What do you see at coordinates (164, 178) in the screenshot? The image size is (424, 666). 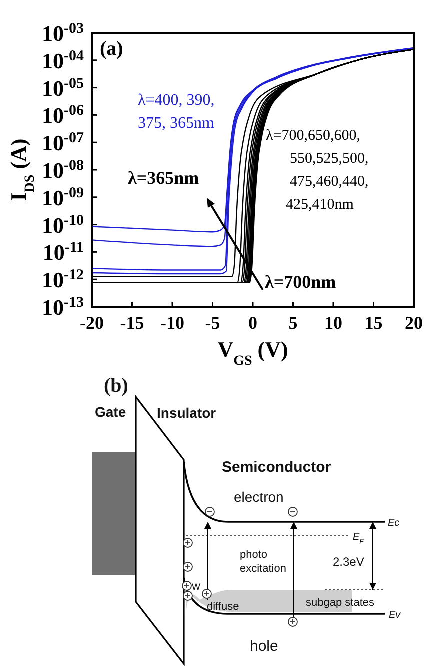 I see `annotation: λ=365nm` at bounding box center [164, 178].